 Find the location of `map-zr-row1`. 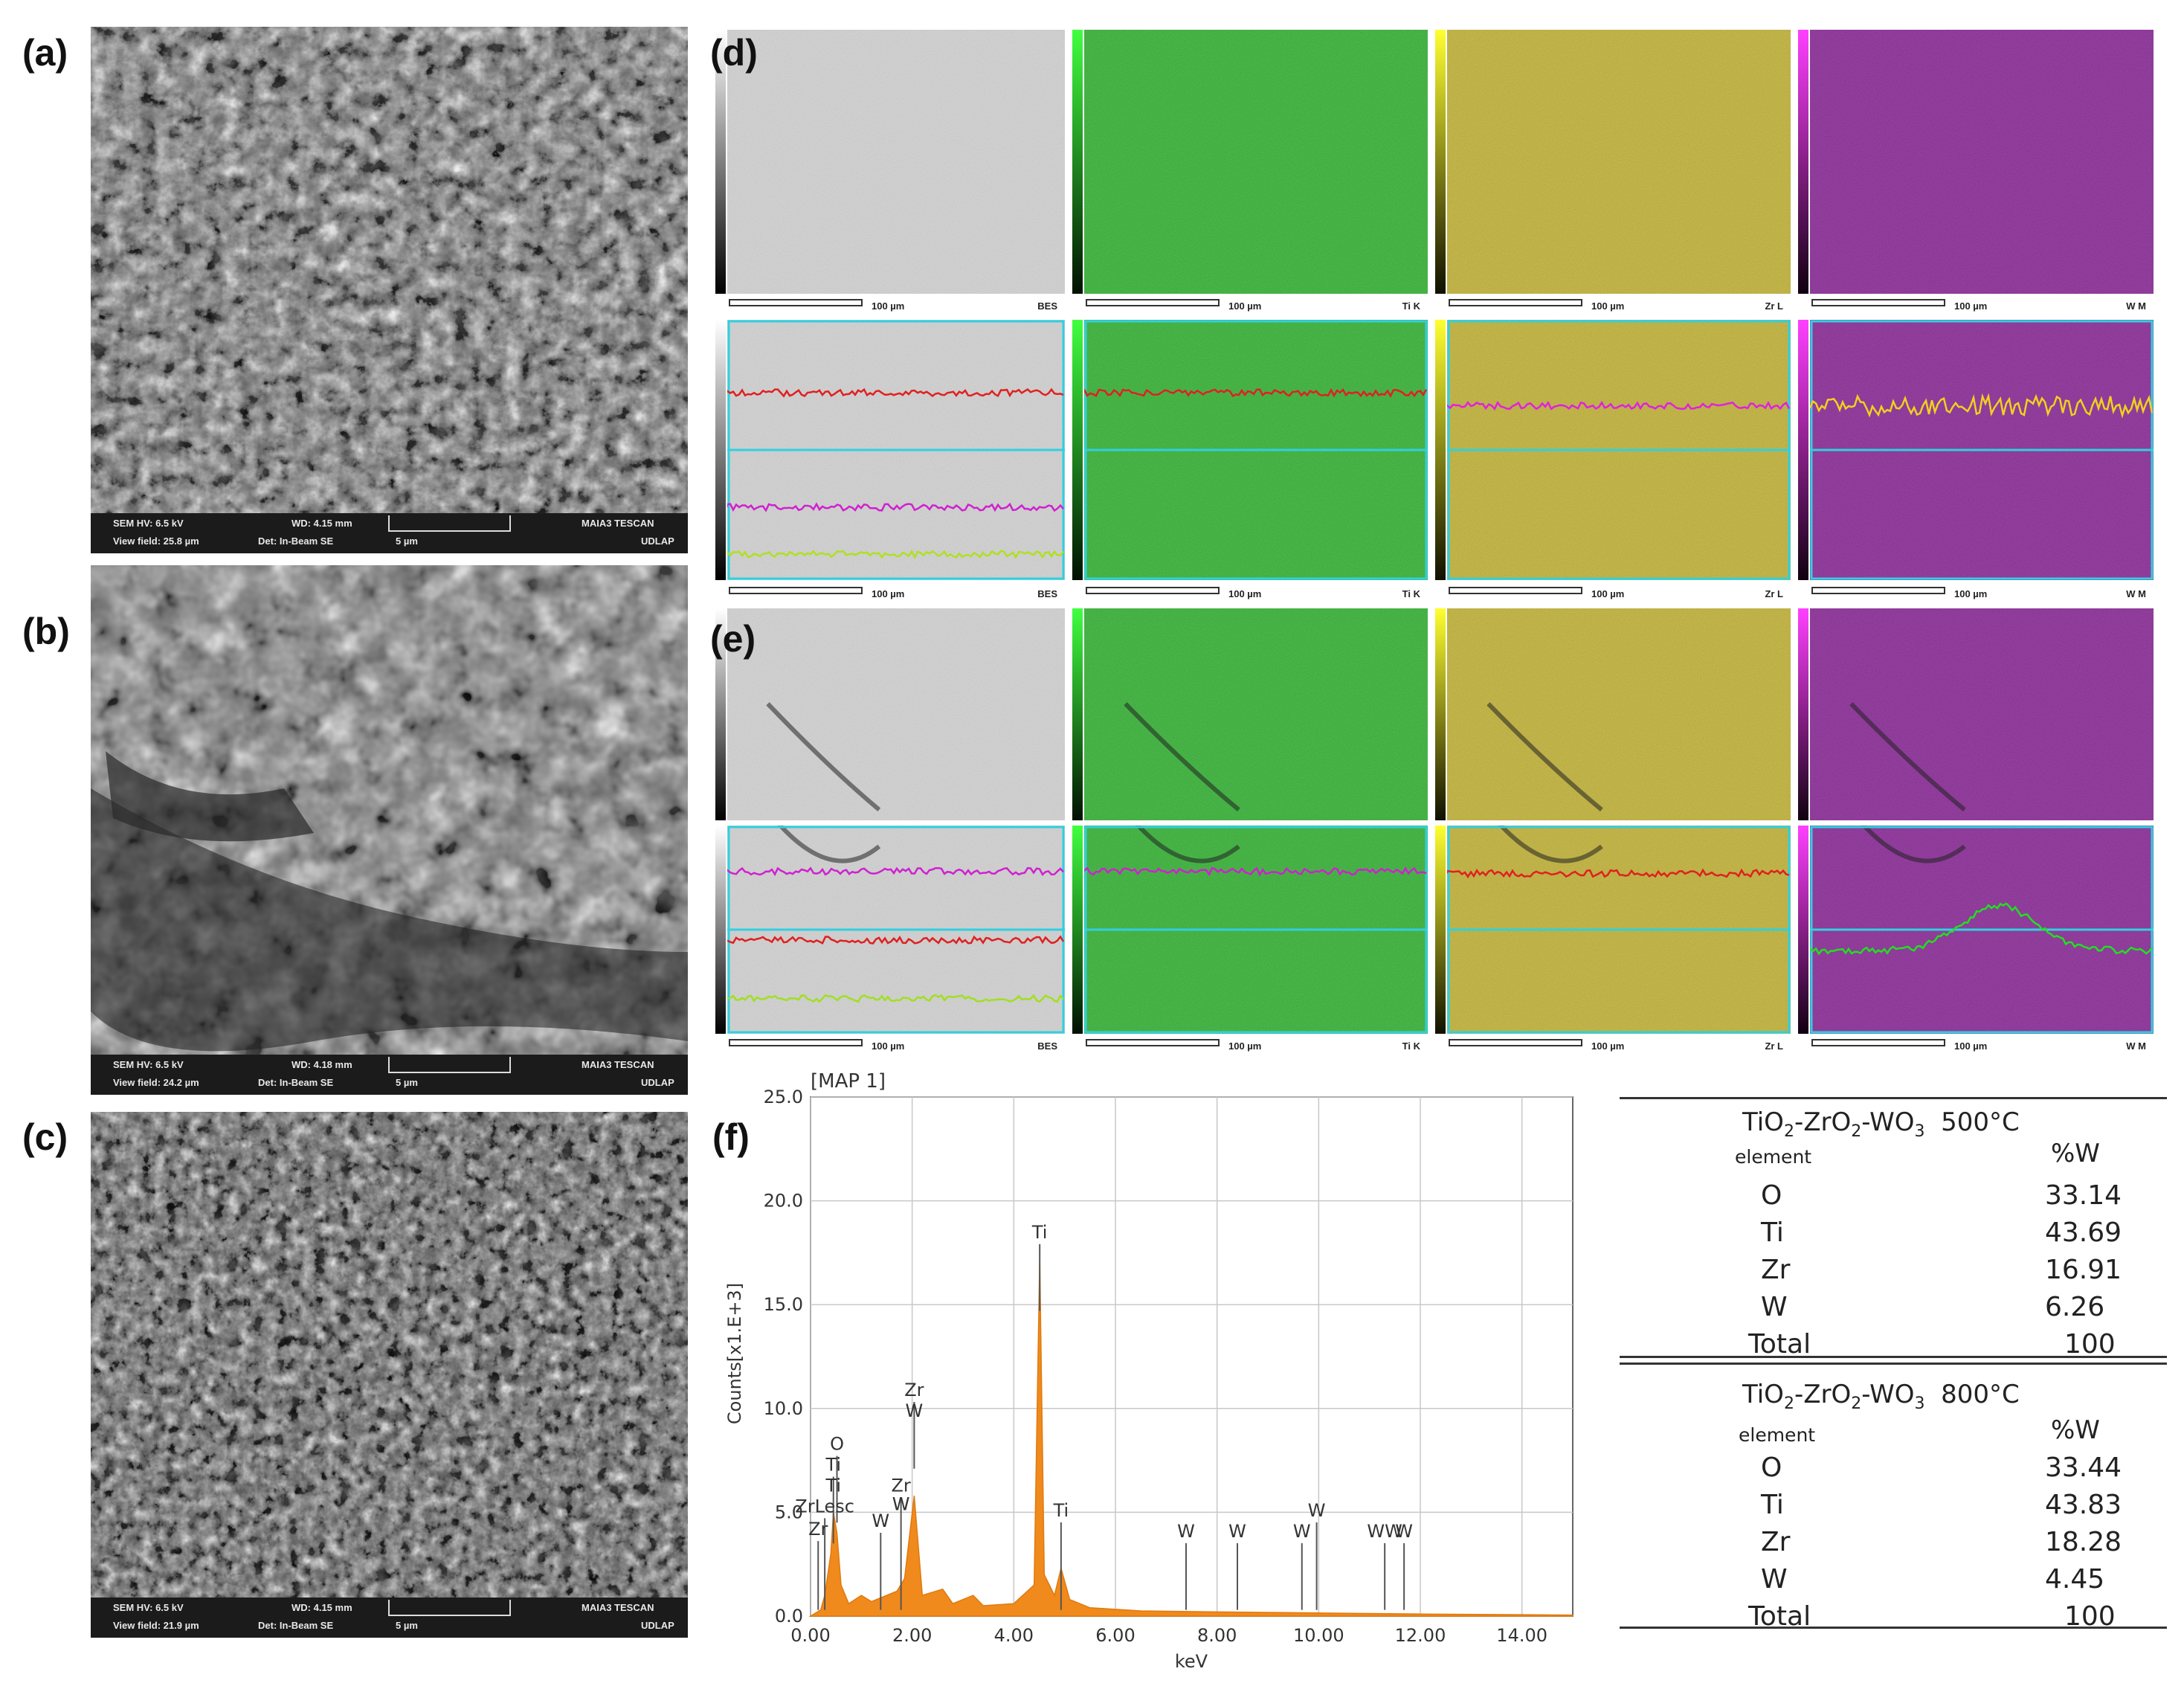

map-zr-row1 is located at coordinates (1619, 162).